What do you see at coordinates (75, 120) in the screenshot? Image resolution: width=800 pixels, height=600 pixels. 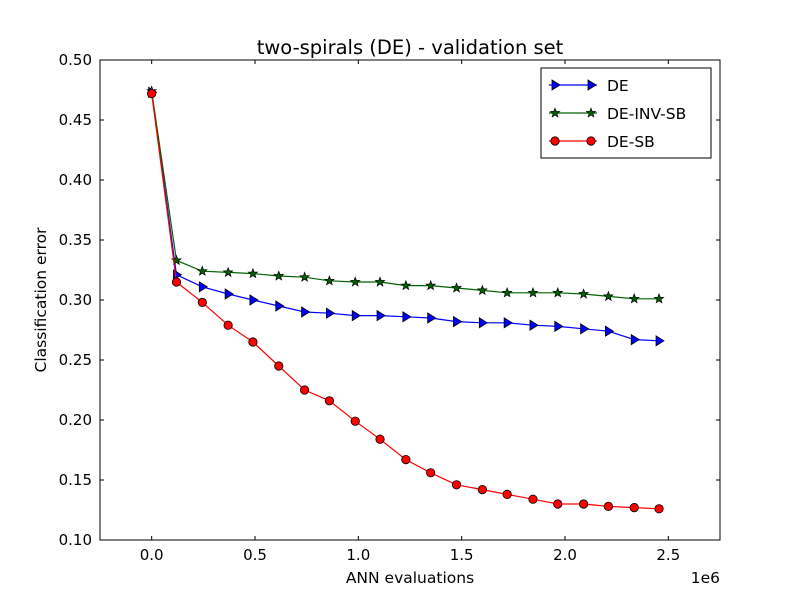 I see `y-tick-label: 0.45` at bounding box center [75, 120].